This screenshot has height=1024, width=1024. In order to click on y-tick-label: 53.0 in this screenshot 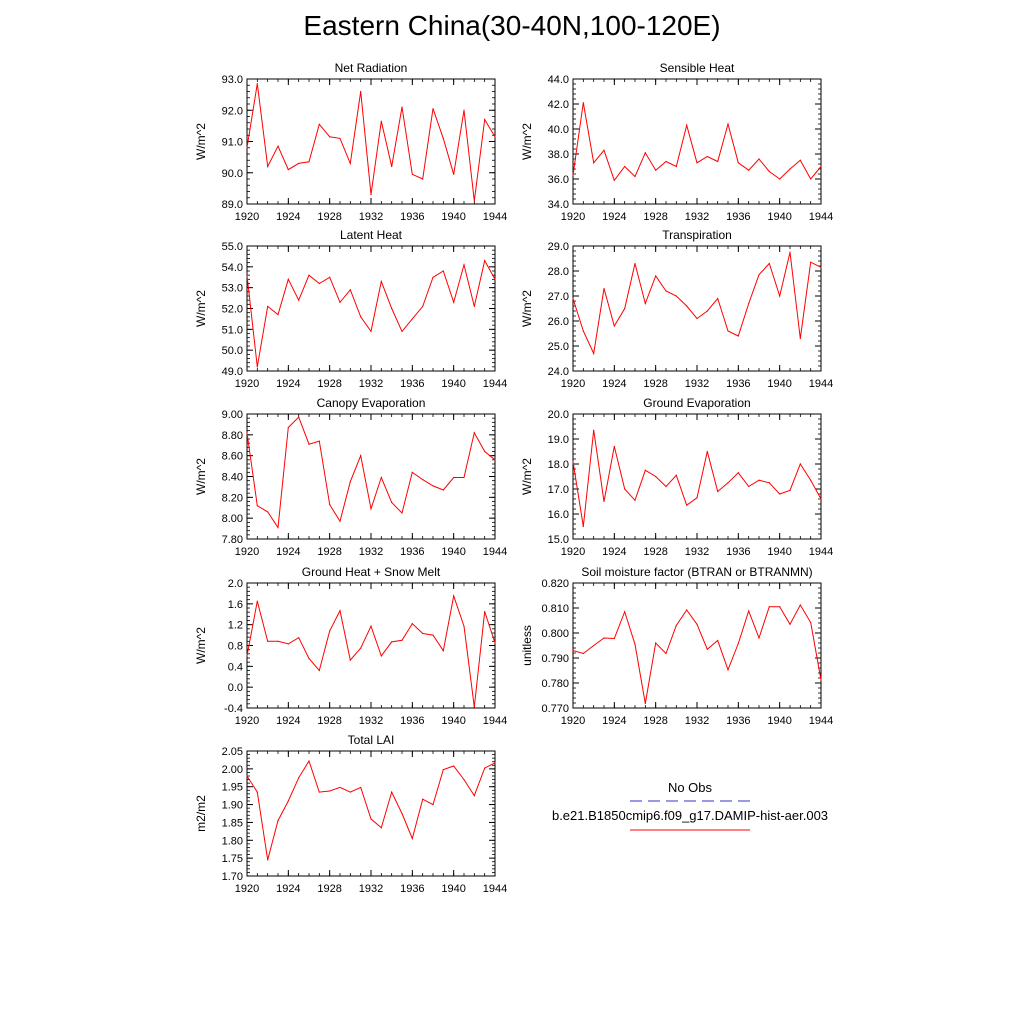, I will do `click(232, 289)`.